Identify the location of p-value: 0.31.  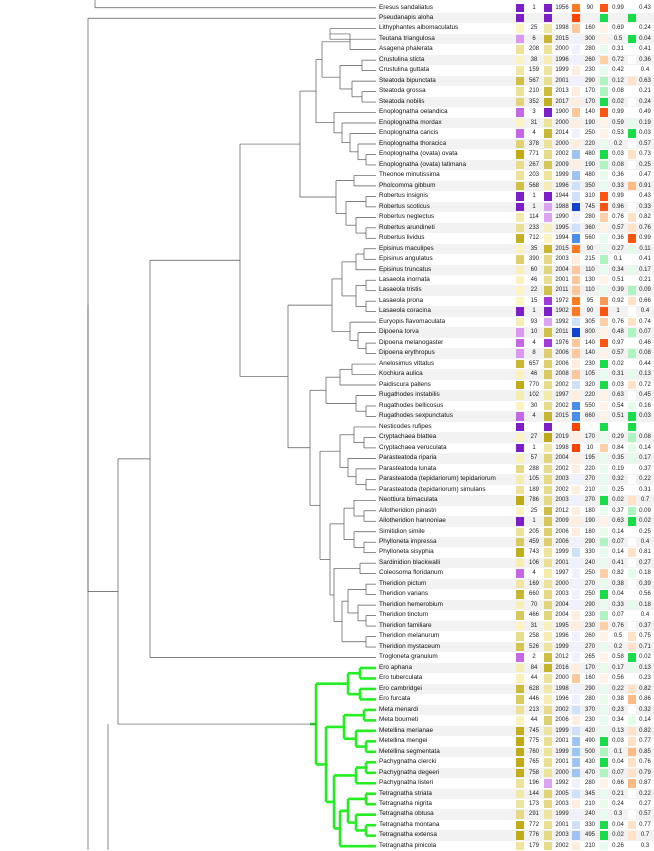
(618, 49).